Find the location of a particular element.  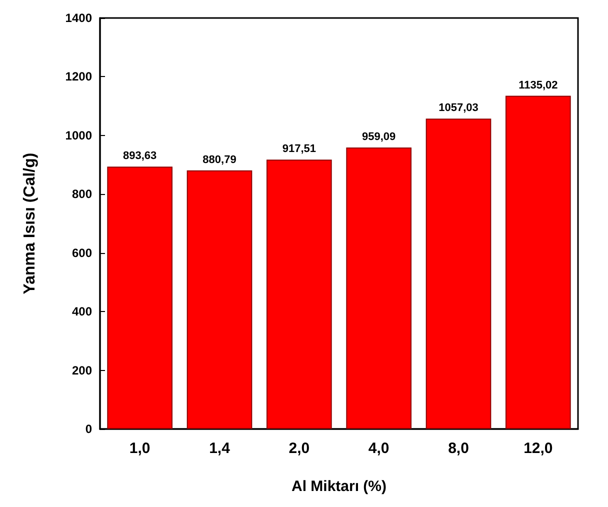

x-tick-label: 12,0 is located at coordinates (538, 448).